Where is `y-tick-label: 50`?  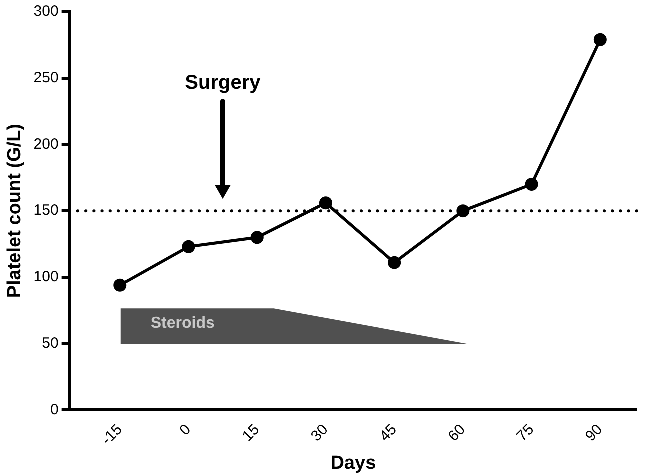 y-tick-label: 50 is located at coordinates (50, 343).